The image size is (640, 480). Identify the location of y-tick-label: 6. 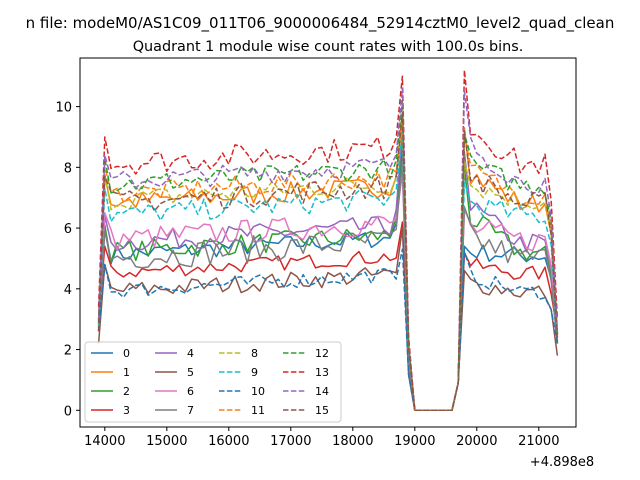
(68, 229).